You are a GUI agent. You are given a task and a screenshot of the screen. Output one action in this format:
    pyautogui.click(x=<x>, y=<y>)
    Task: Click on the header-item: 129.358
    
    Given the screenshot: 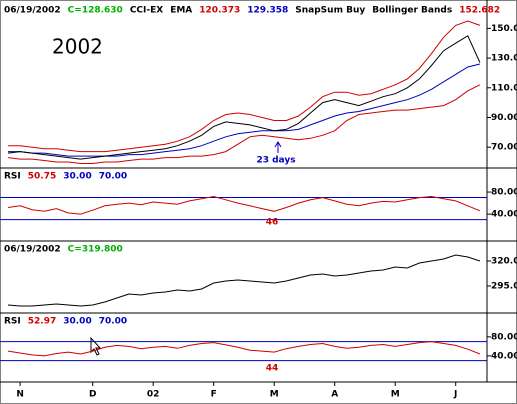 What is the action you would take?
    pyautogui.click(x=267, y=11)
    